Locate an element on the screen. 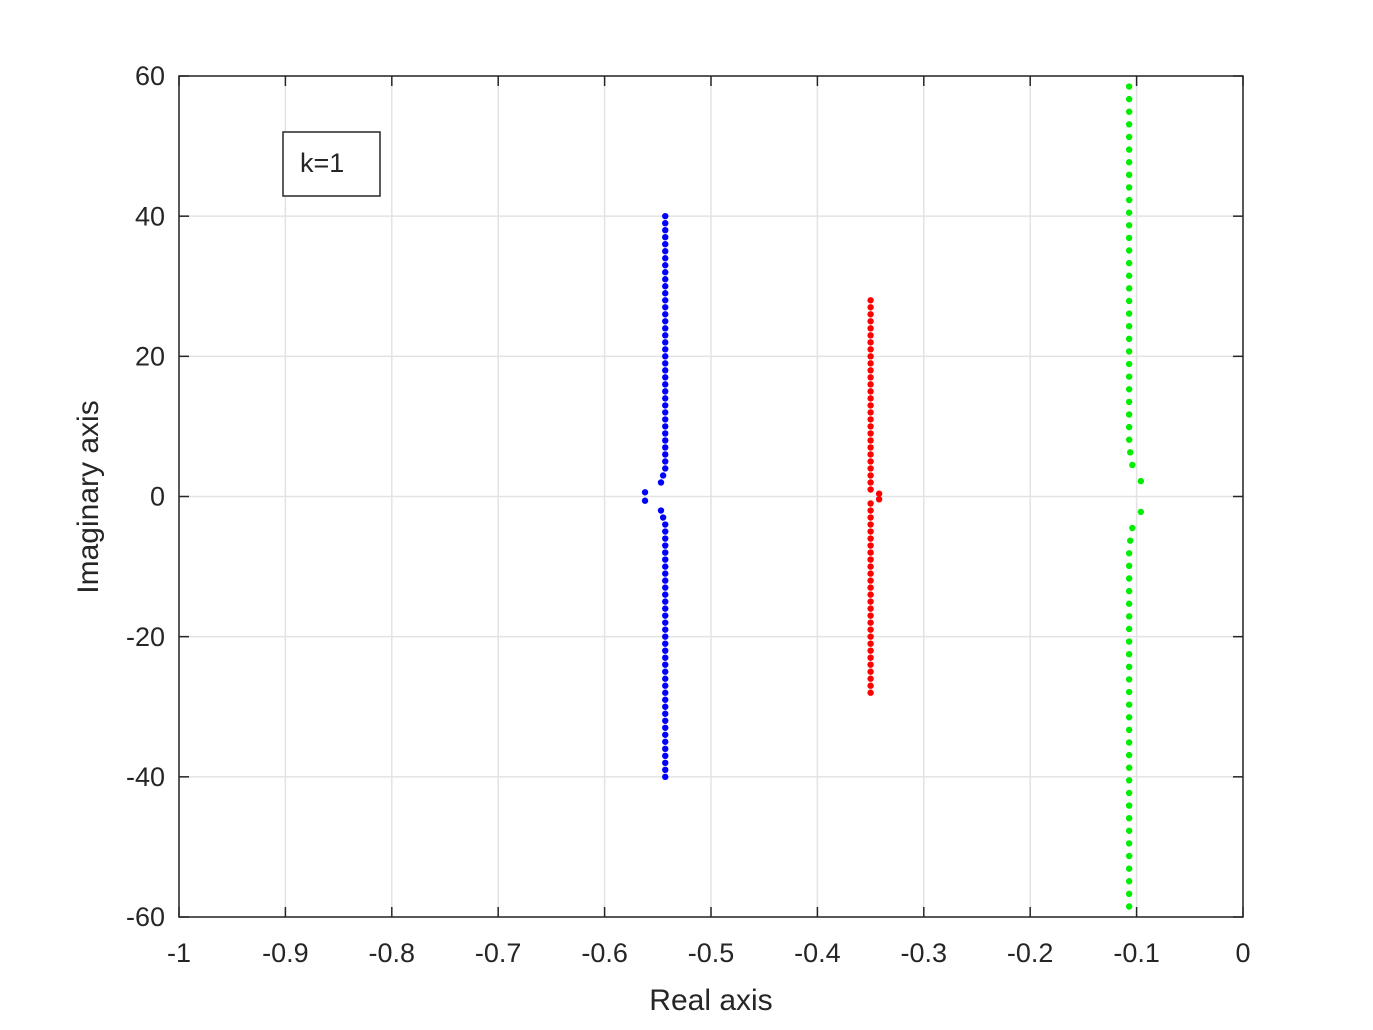 This screenshot has height=1030, width=1373. x-tick-label: -1 is located at coordinates (179, 953).